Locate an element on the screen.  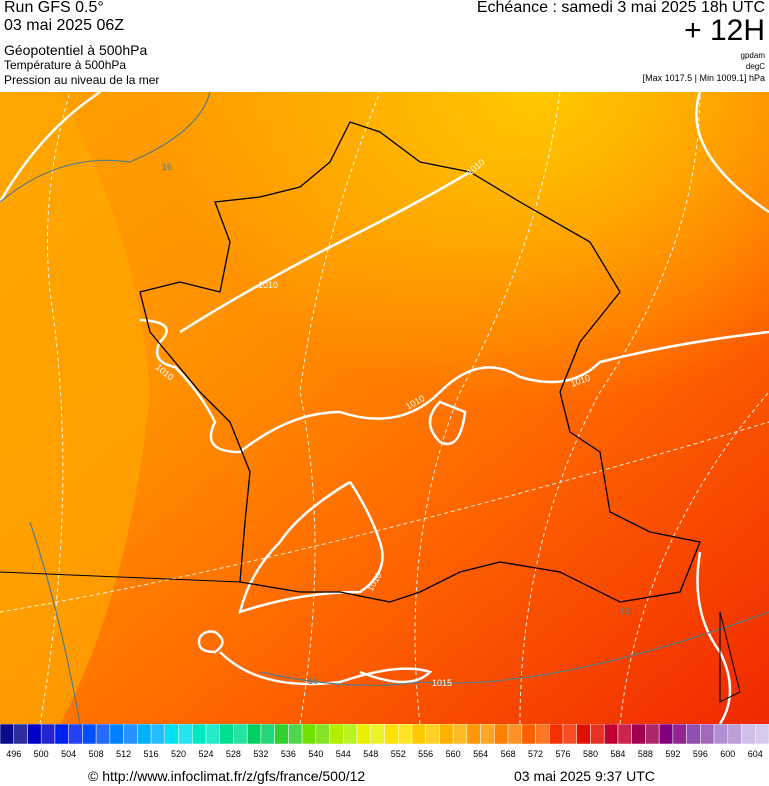
field: Géopotentiel à 500hPa is located at coordinates (76, 50).